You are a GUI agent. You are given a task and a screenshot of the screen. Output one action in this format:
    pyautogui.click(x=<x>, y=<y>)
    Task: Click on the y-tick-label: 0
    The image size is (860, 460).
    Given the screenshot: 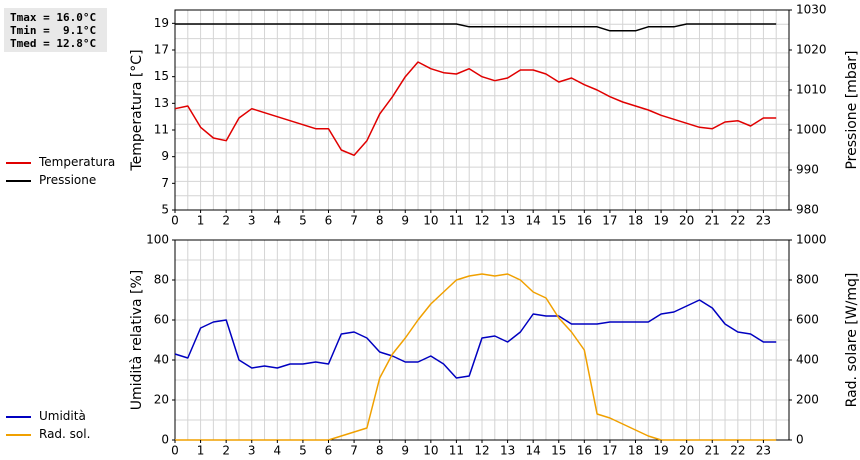 What is the action you would take?
    pyautogui.click(x=165, y=440)
    